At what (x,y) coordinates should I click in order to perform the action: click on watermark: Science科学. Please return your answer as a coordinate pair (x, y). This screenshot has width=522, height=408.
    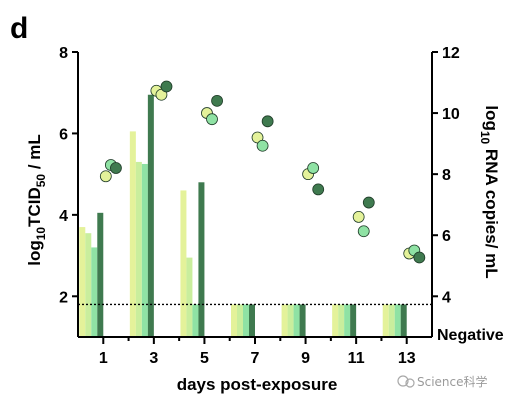
    Looking at the image, I should click on (442, 381).